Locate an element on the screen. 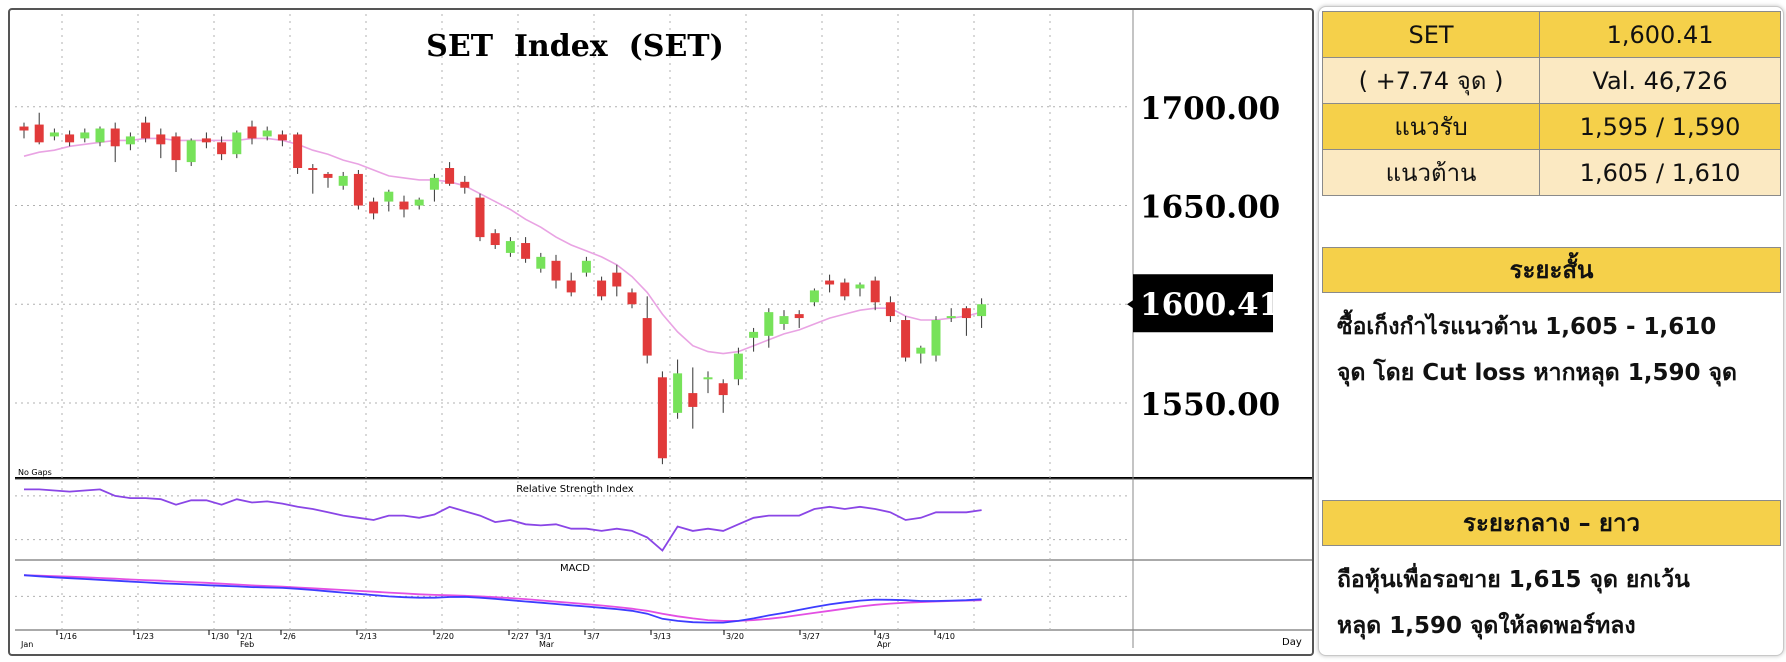 The width and height of the screenshot is (1786, 662). short-term-line-1: ซื้อเก็งกำไรแนวต้าน 1,605 - 1,610 is located at coordinates (1527, 327).